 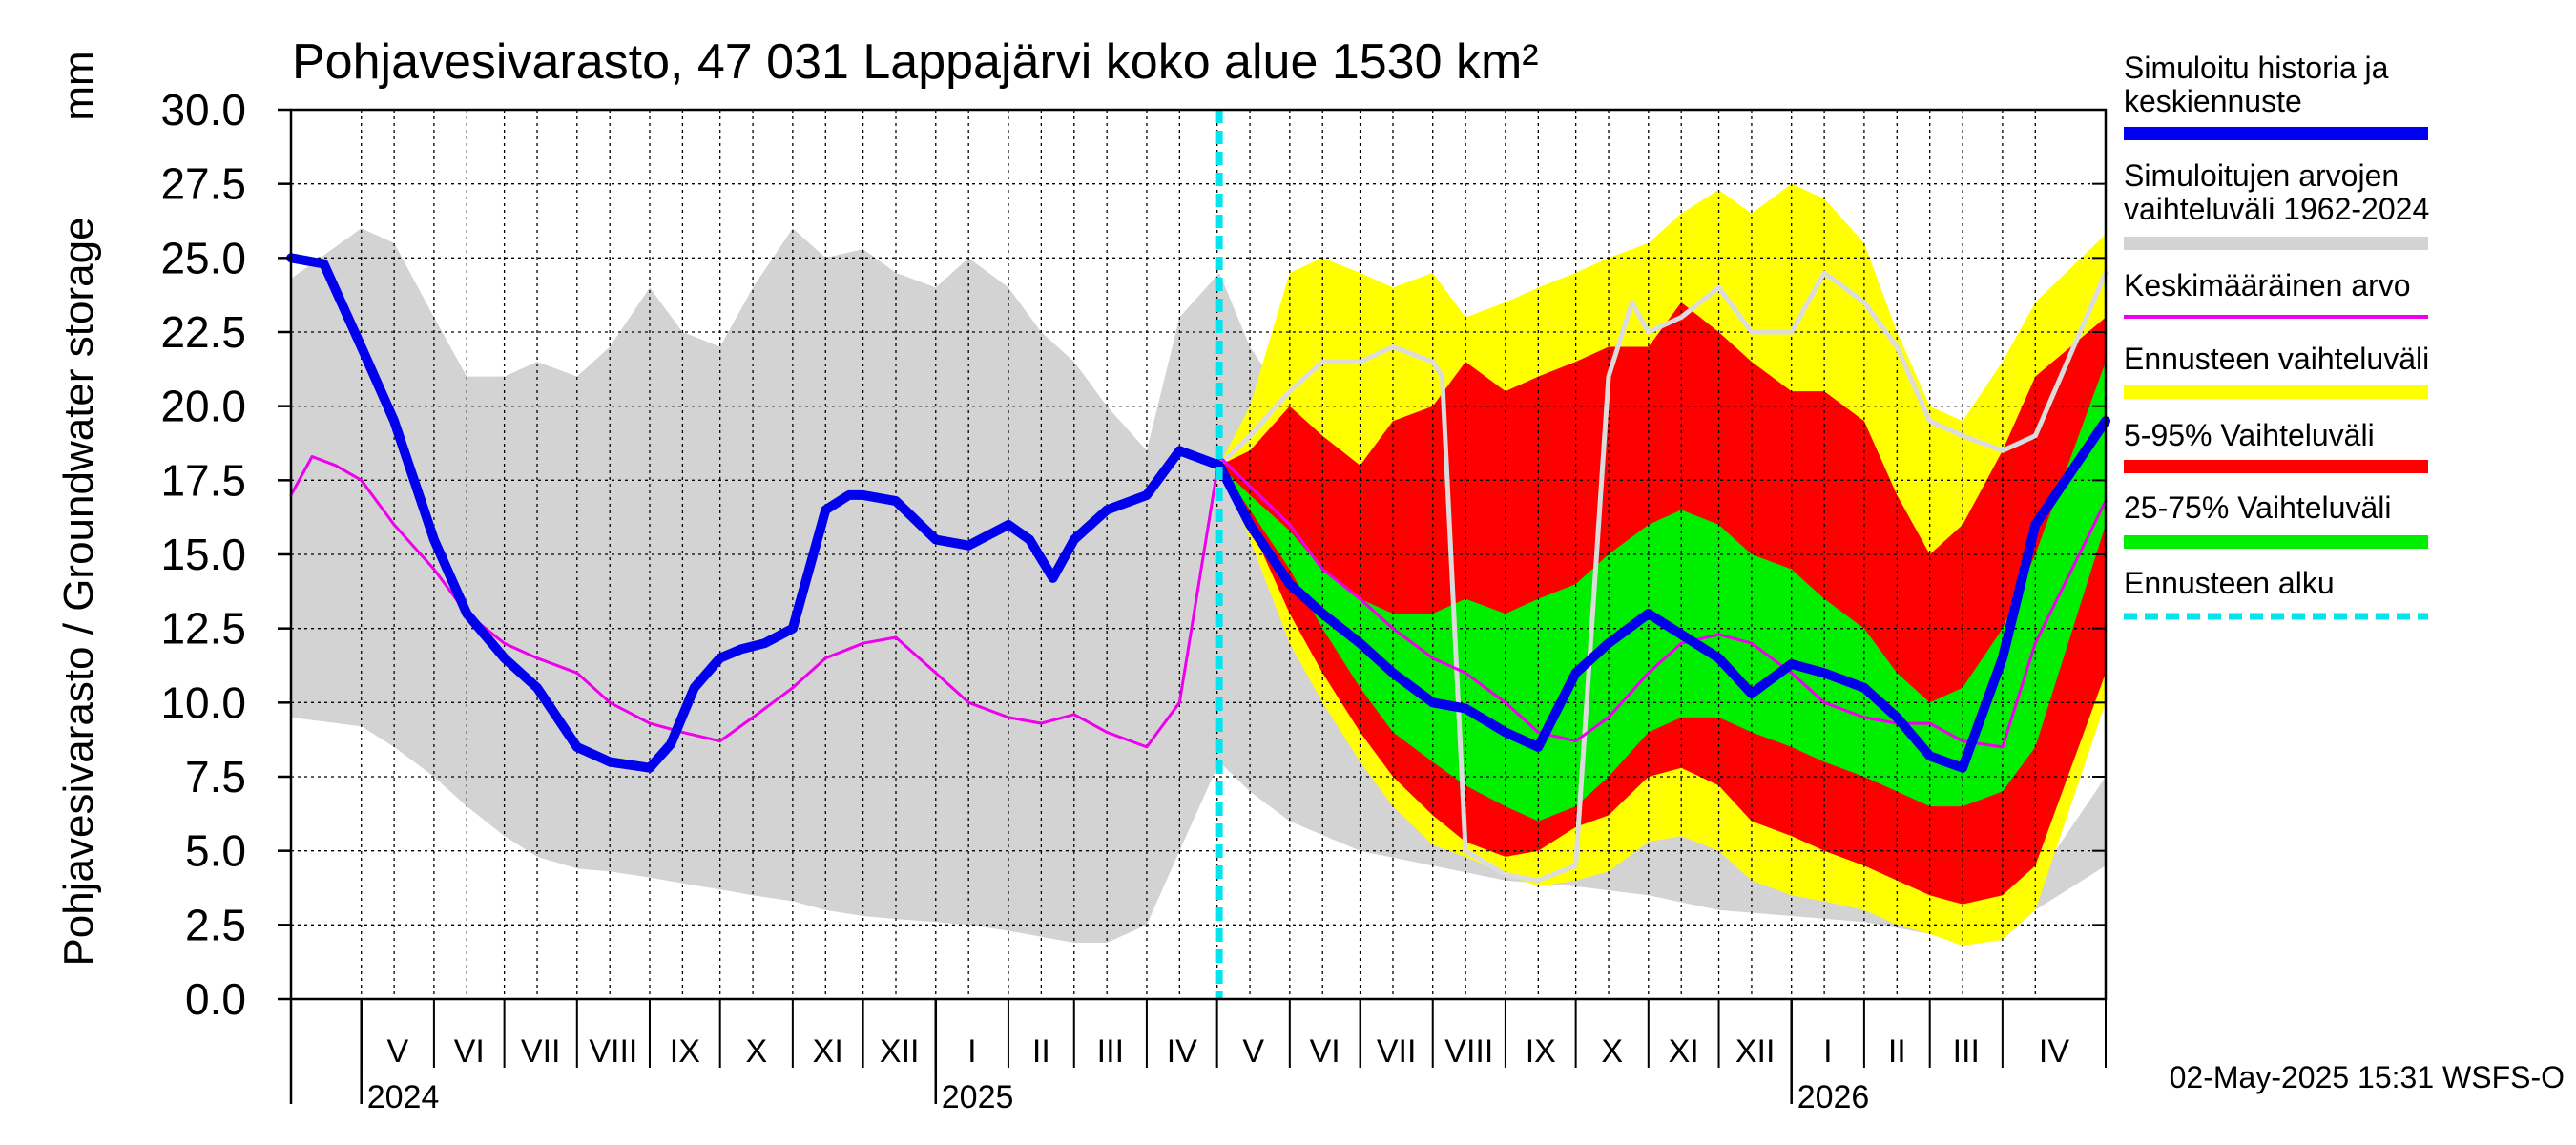 I want to click on year-label: 2024, so click(x=403, y=1097).